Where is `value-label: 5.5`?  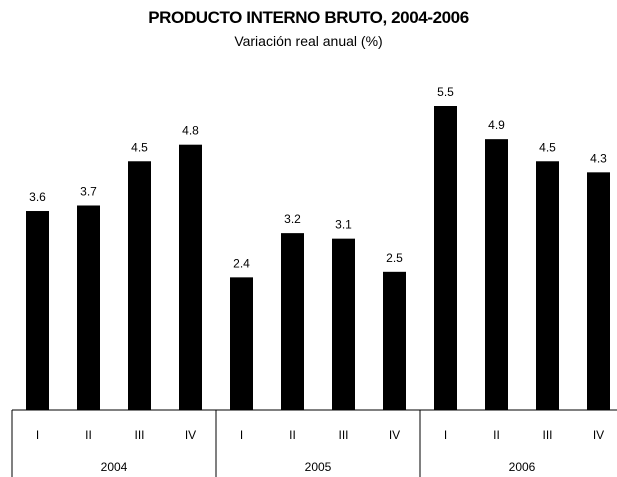
value-label: 5.5 is located at coordinates (445, 92).